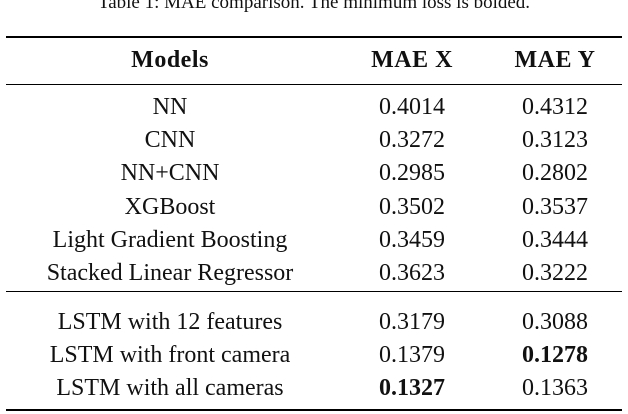 The image size is (628, 414). I want to click on column-header: Models, so click(170, 60).